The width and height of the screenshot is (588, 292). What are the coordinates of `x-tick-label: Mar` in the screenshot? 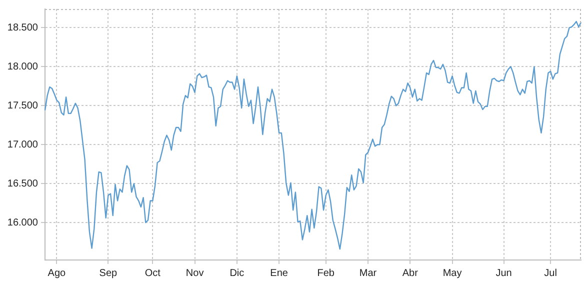 It's located at (368, 273).